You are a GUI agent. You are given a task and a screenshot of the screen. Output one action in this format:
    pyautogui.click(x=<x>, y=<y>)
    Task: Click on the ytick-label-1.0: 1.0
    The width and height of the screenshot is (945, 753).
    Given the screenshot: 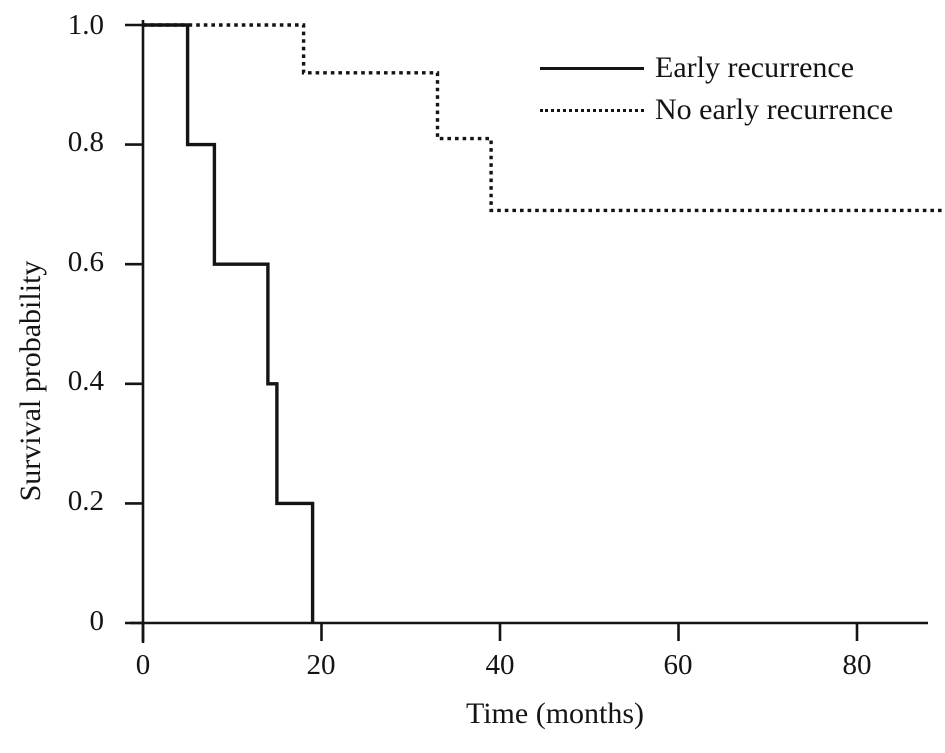 What is the action you would take?
    pyautogui.click(x=85, y=25)
    